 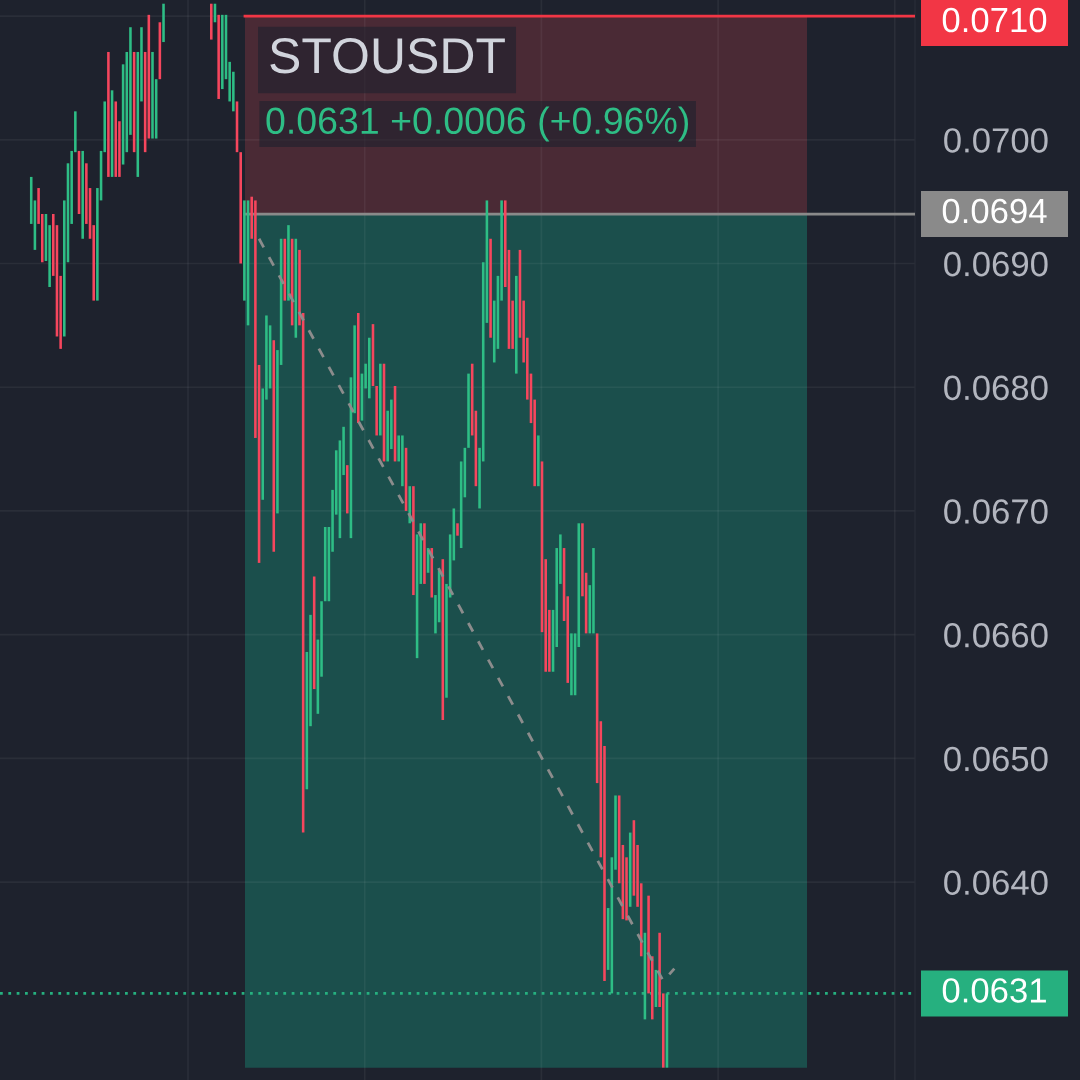 What do you see at coordinates (996, 511) in the screenshot?
I see `y-tick-label: 0.0670` at bounding box center [996, 511].